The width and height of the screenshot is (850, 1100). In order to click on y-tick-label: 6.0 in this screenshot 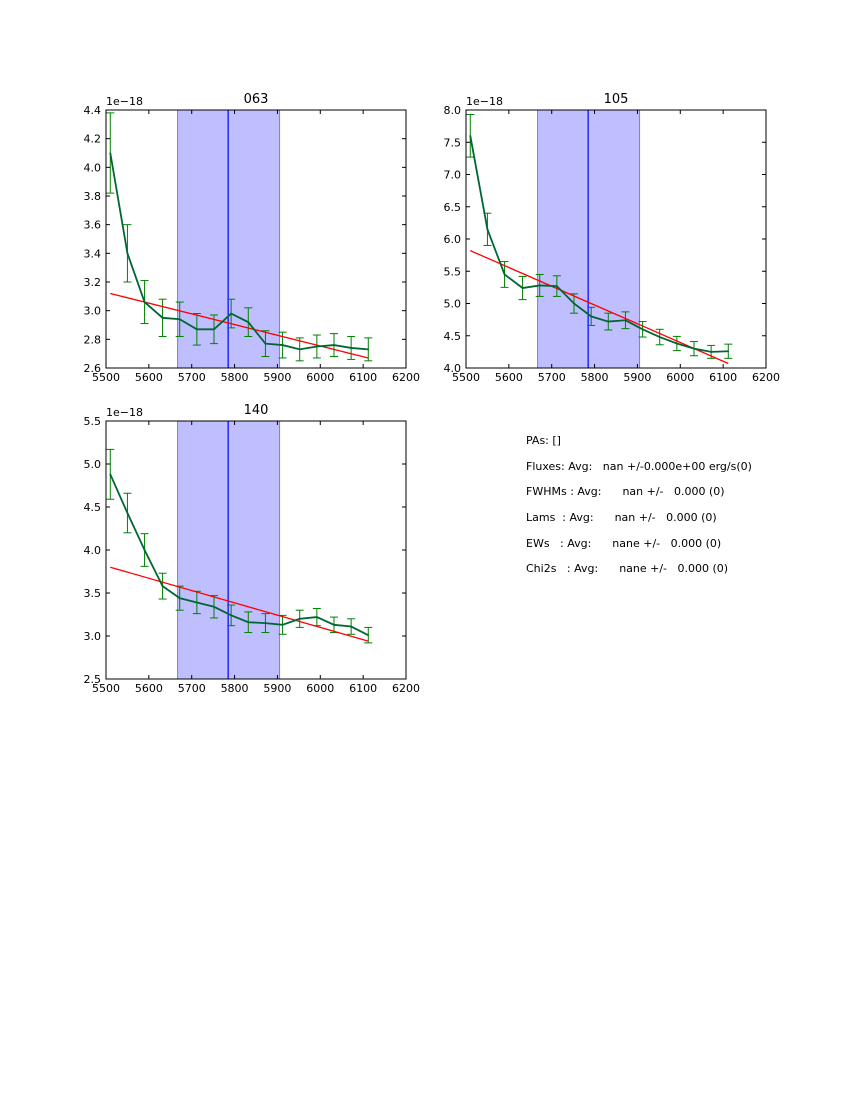, I will do `click(453, 239)`.